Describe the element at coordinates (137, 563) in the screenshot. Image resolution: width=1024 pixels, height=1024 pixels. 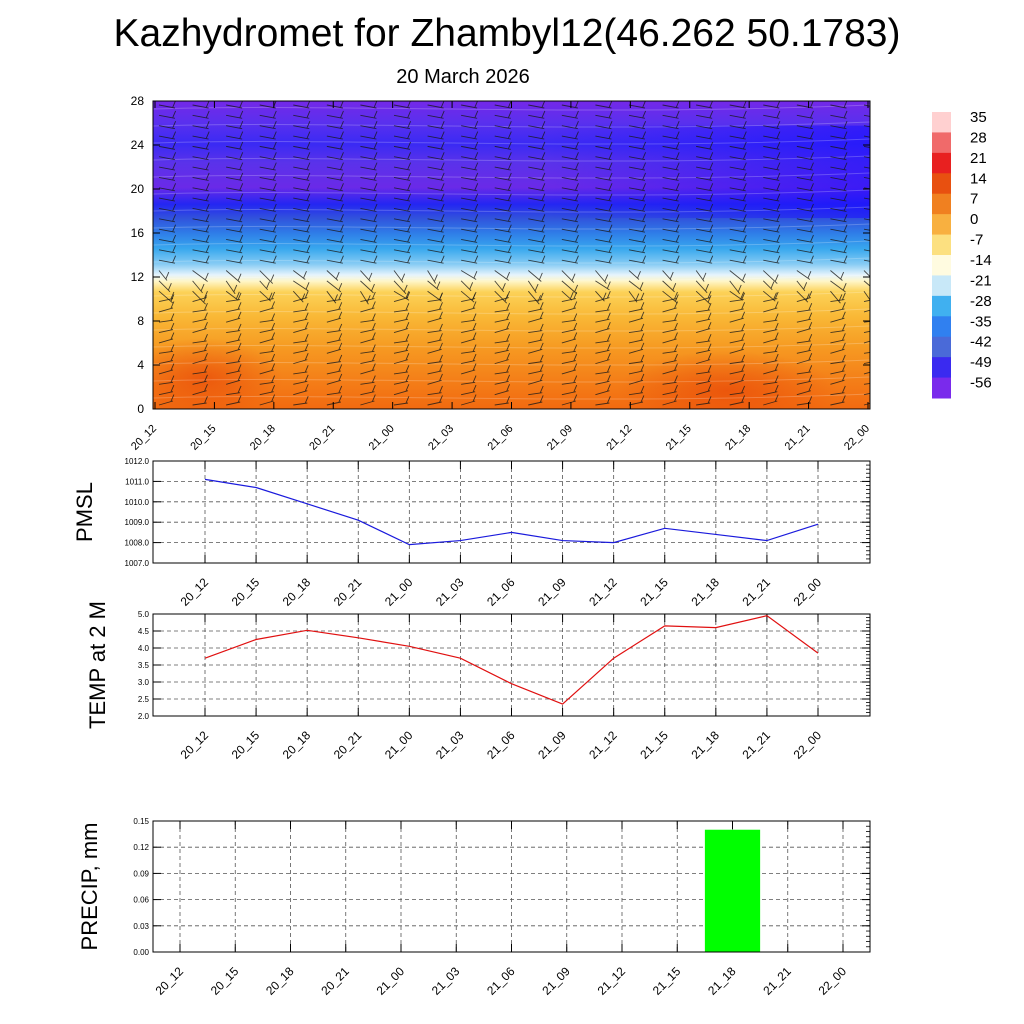
I see `y-tick-label: 1007.0` at that location.